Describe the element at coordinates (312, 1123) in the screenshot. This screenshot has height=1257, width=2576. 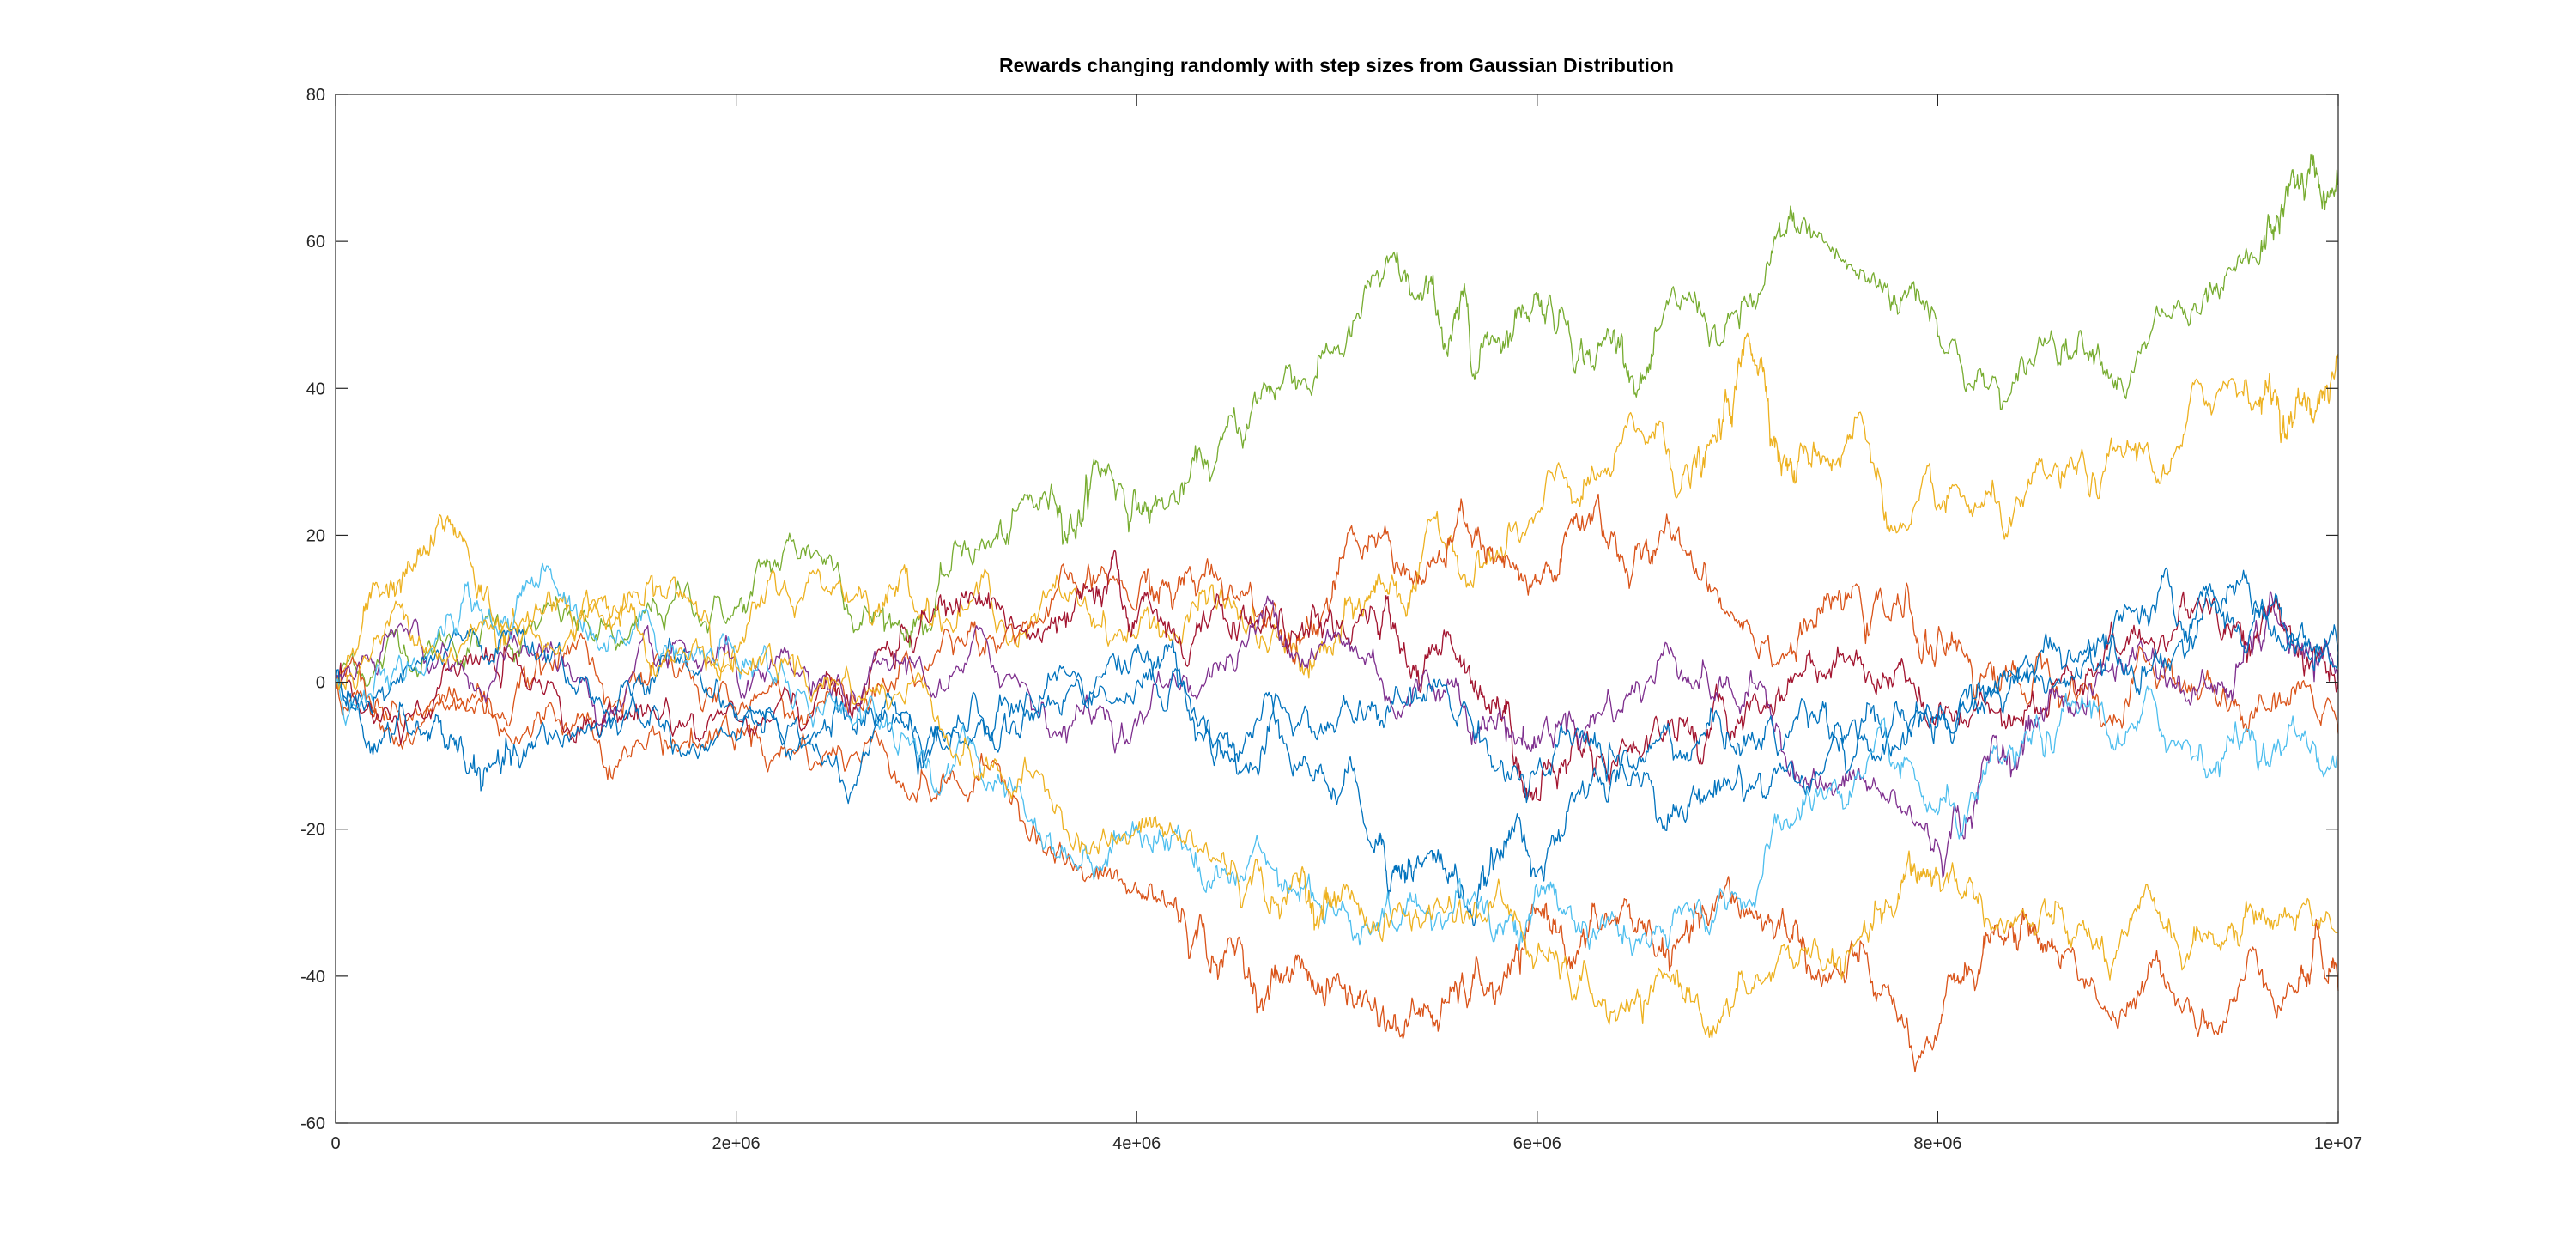
I see `y-tick-label: -60` at that location.